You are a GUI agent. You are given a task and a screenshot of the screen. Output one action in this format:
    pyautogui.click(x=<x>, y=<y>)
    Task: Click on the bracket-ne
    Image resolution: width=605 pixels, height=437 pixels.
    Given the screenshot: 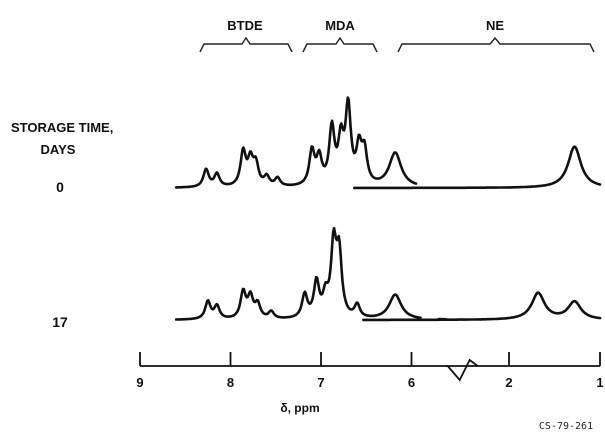 What is the action you would take?
    pyautogui.click(x=496, y=44)
    